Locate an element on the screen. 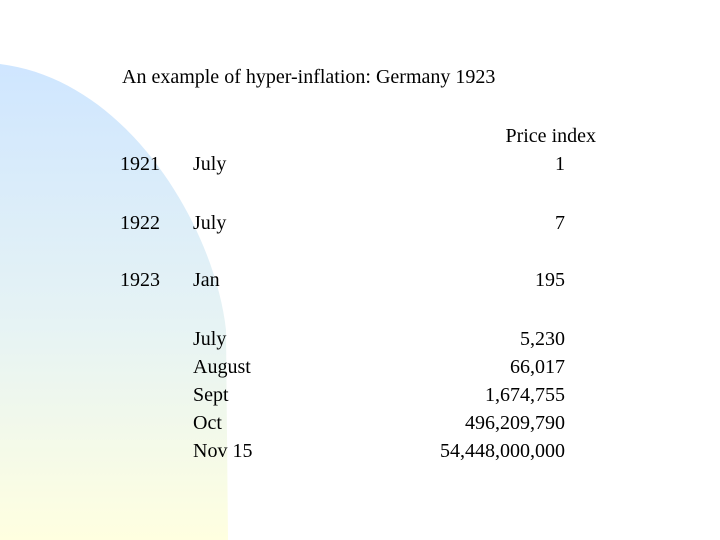  month-list-1923: July August Sept Oct Nov 15 is located at coordinates (222, 395).